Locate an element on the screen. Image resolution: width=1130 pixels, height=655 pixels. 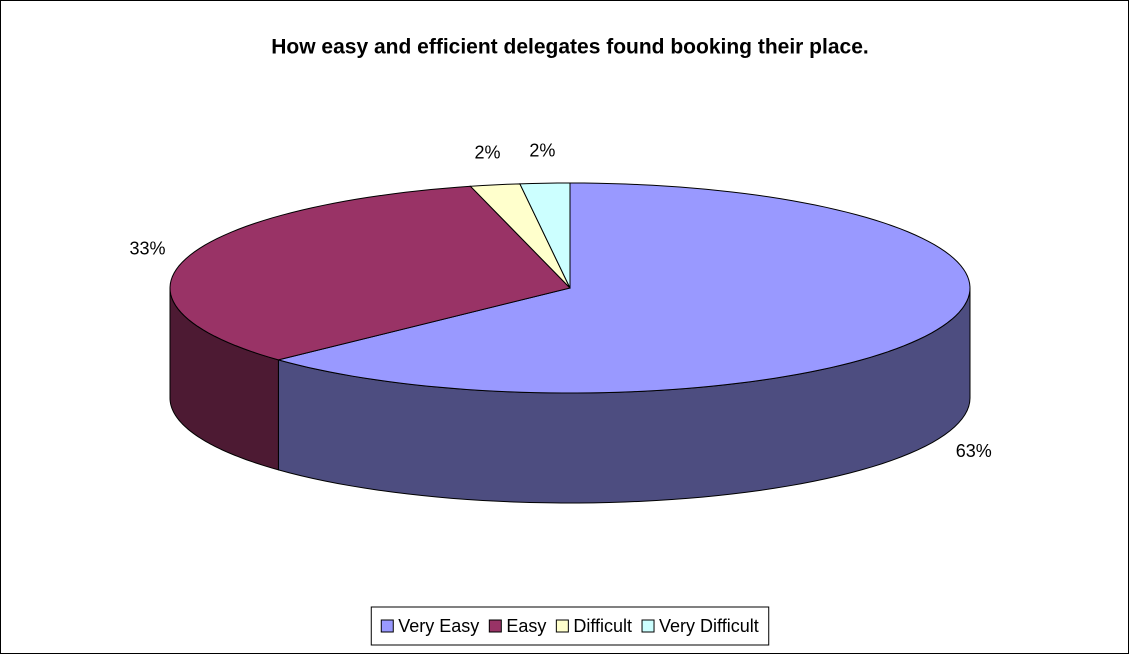
data-label: 33% is located at coordinates (147, 249).